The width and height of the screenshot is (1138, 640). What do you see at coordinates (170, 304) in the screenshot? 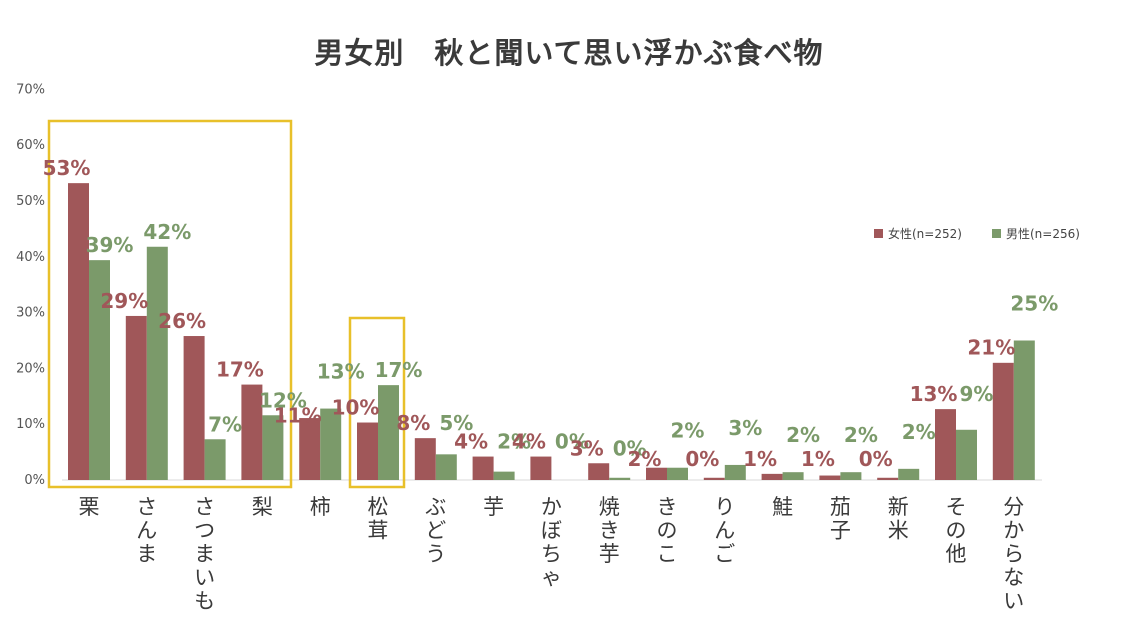
I see `highlight-box-top-four` at bounding box center [170, 304].